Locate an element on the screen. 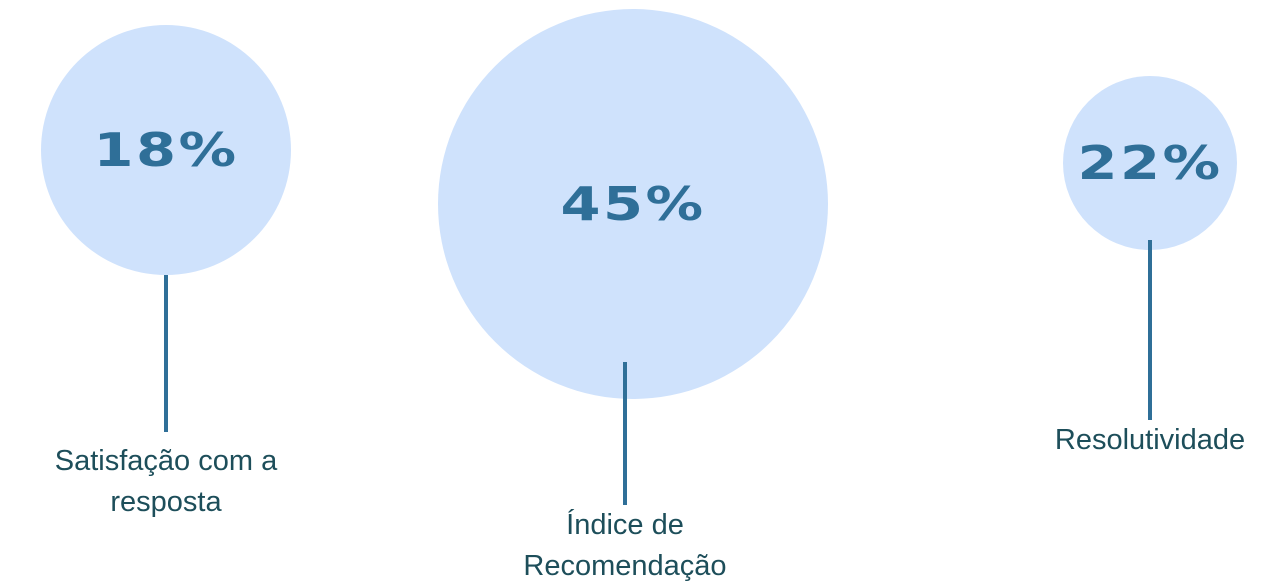  percentage: 22% is located at coordinates (1150, 163).